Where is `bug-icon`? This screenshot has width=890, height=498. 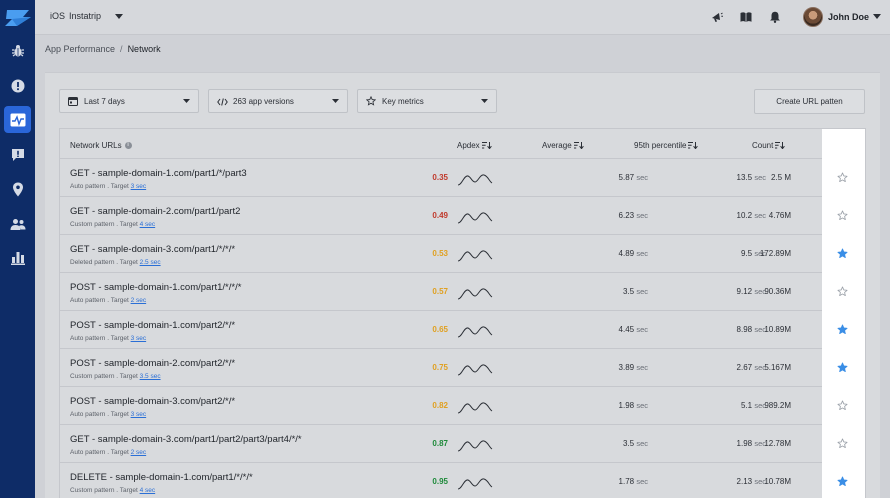 bug-icon is located at coordinates (17, 51).